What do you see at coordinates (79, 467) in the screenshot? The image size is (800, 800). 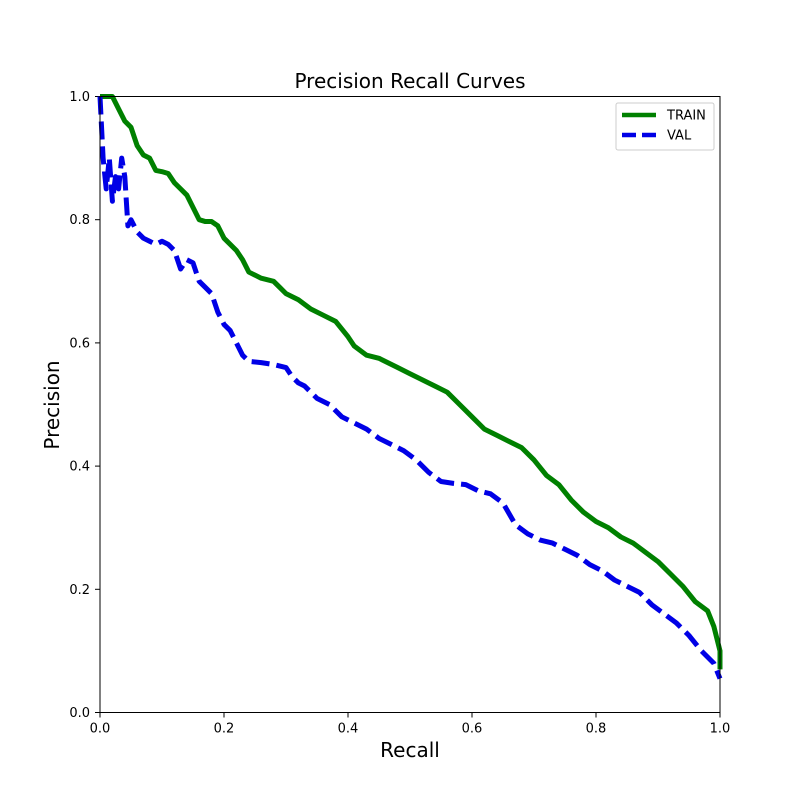 I see `y-tick-label: 0.4` at bounding box center [79, 467].